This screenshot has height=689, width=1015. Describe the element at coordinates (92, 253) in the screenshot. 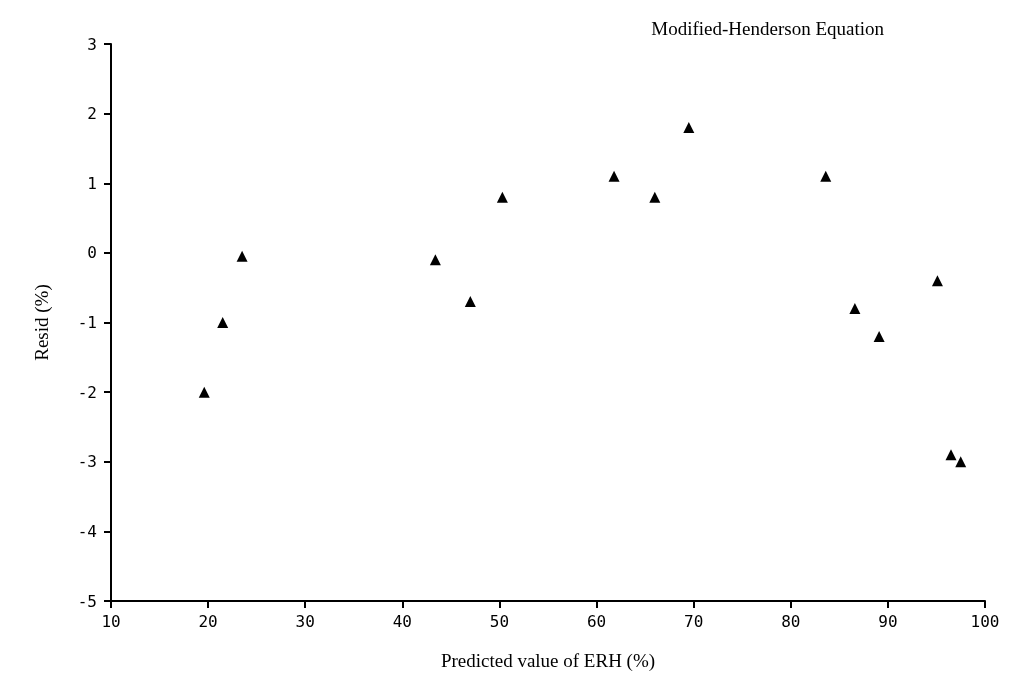

I see `y-tick-label: 0` at that location.